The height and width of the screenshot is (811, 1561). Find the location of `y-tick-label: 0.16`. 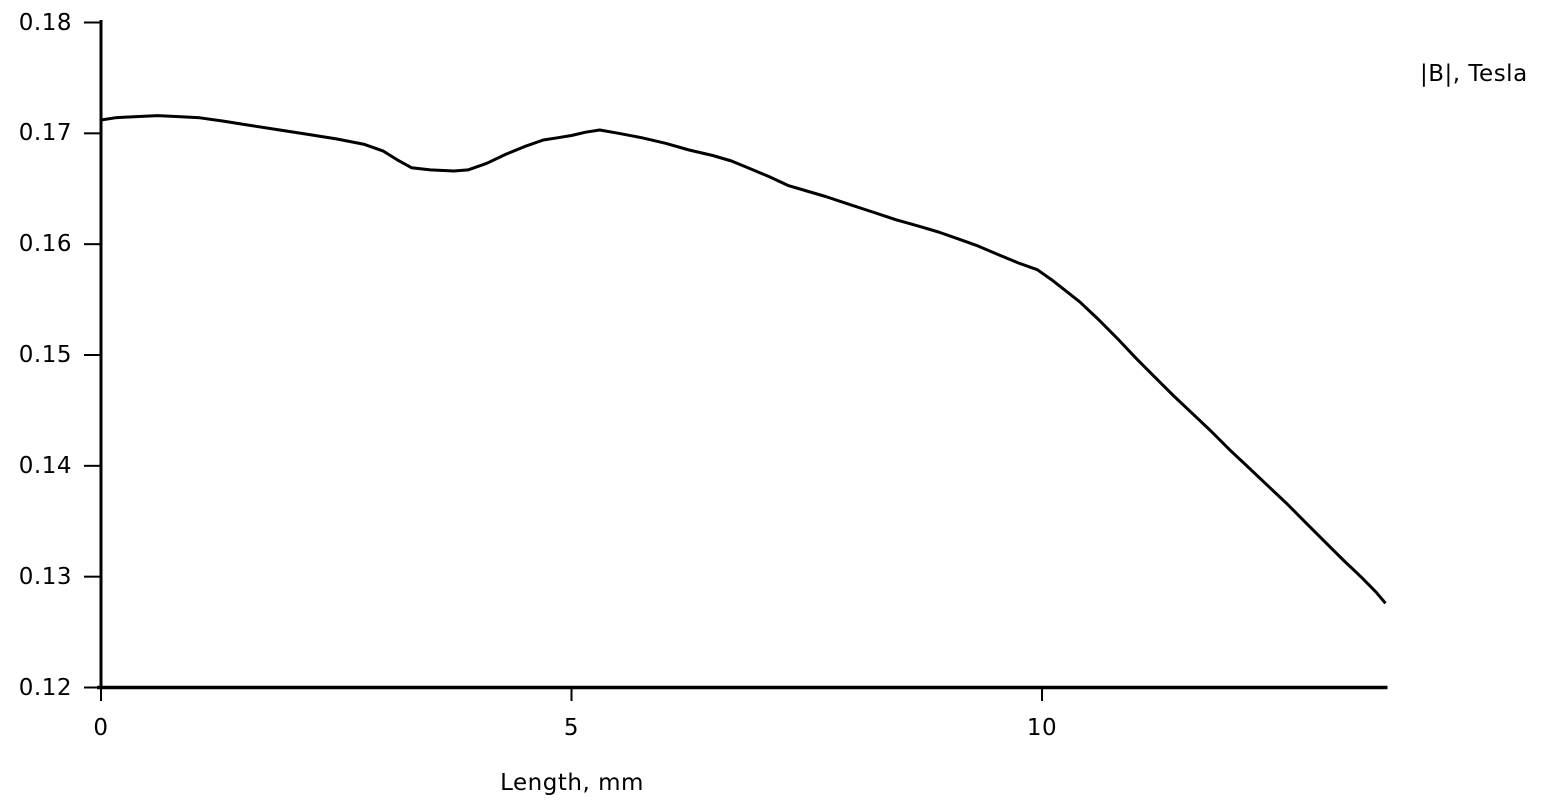

y-tick-label: 0.16 is located at coordinates (45, 244).